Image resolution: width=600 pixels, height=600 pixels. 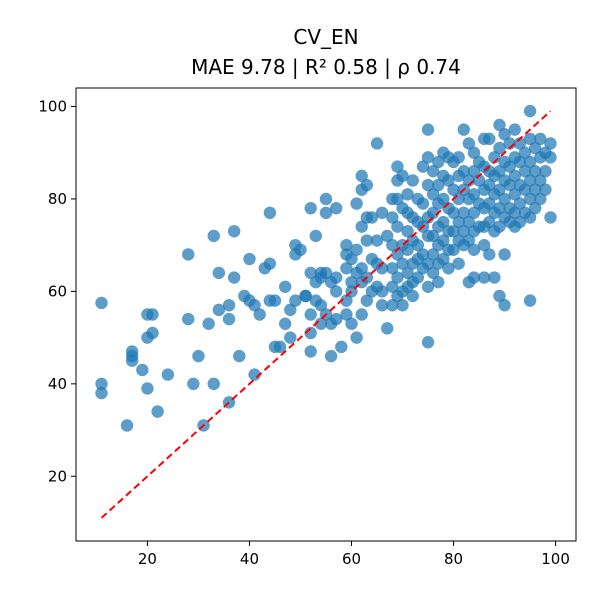 What do you see at coordinates (57, 291) in the screenshot?
I see `y-tick-label: 60` at bounding box center [57, 291].